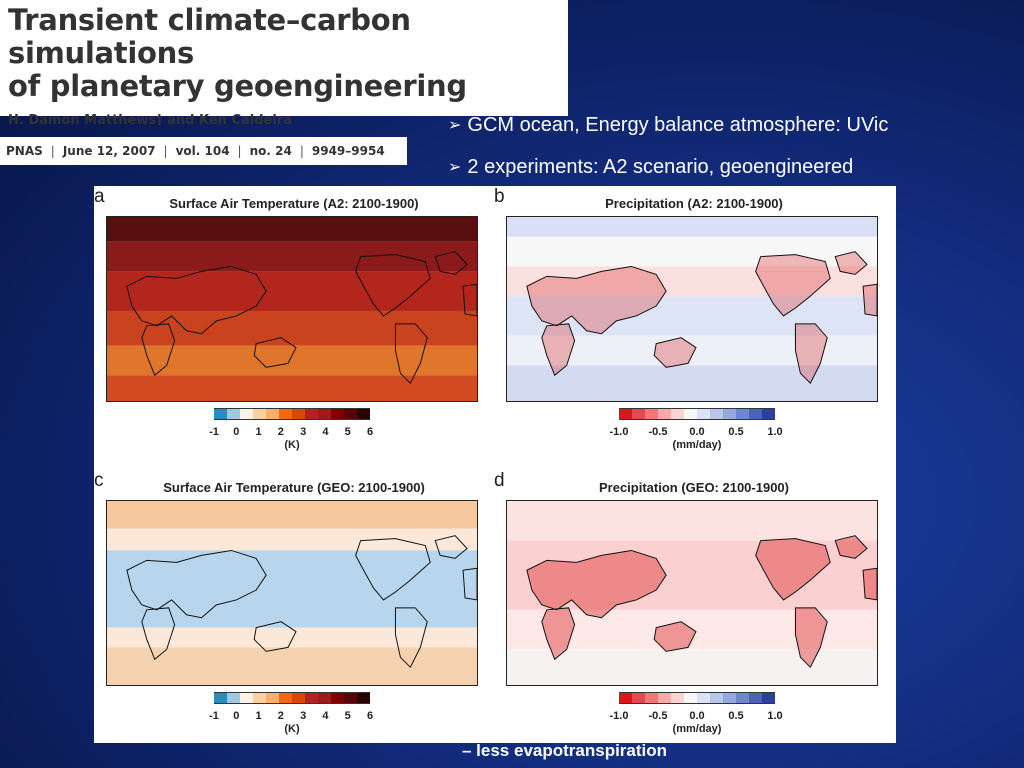 This screenshot has height=768, width=1024. I want to click on colorbar-tick-label: 0.5, so click(736, 716).